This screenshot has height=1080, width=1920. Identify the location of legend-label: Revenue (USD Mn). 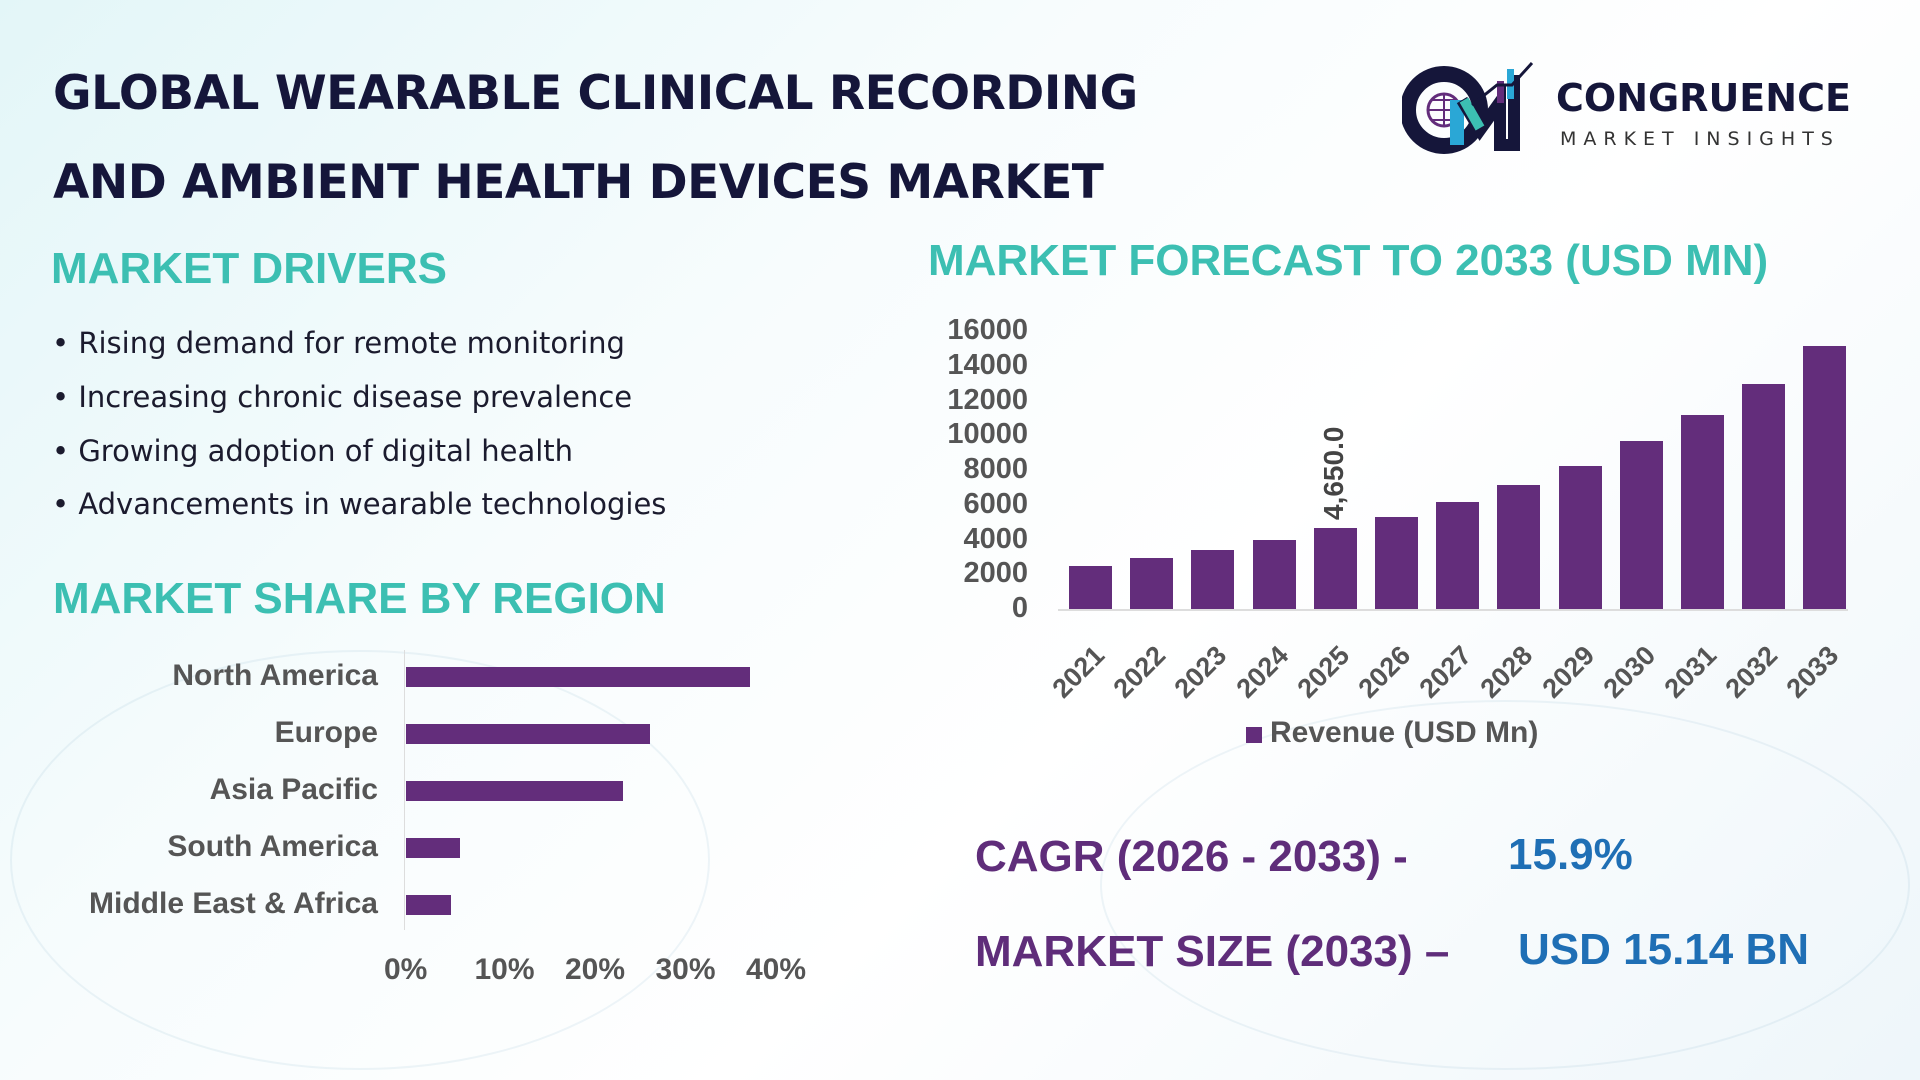
(1404, 732).